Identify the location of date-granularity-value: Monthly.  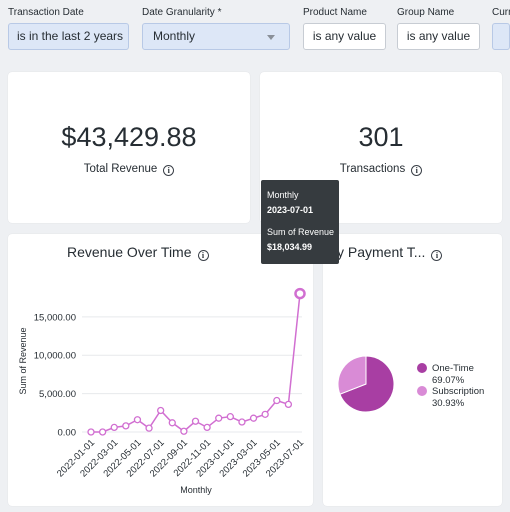
(174, 36).